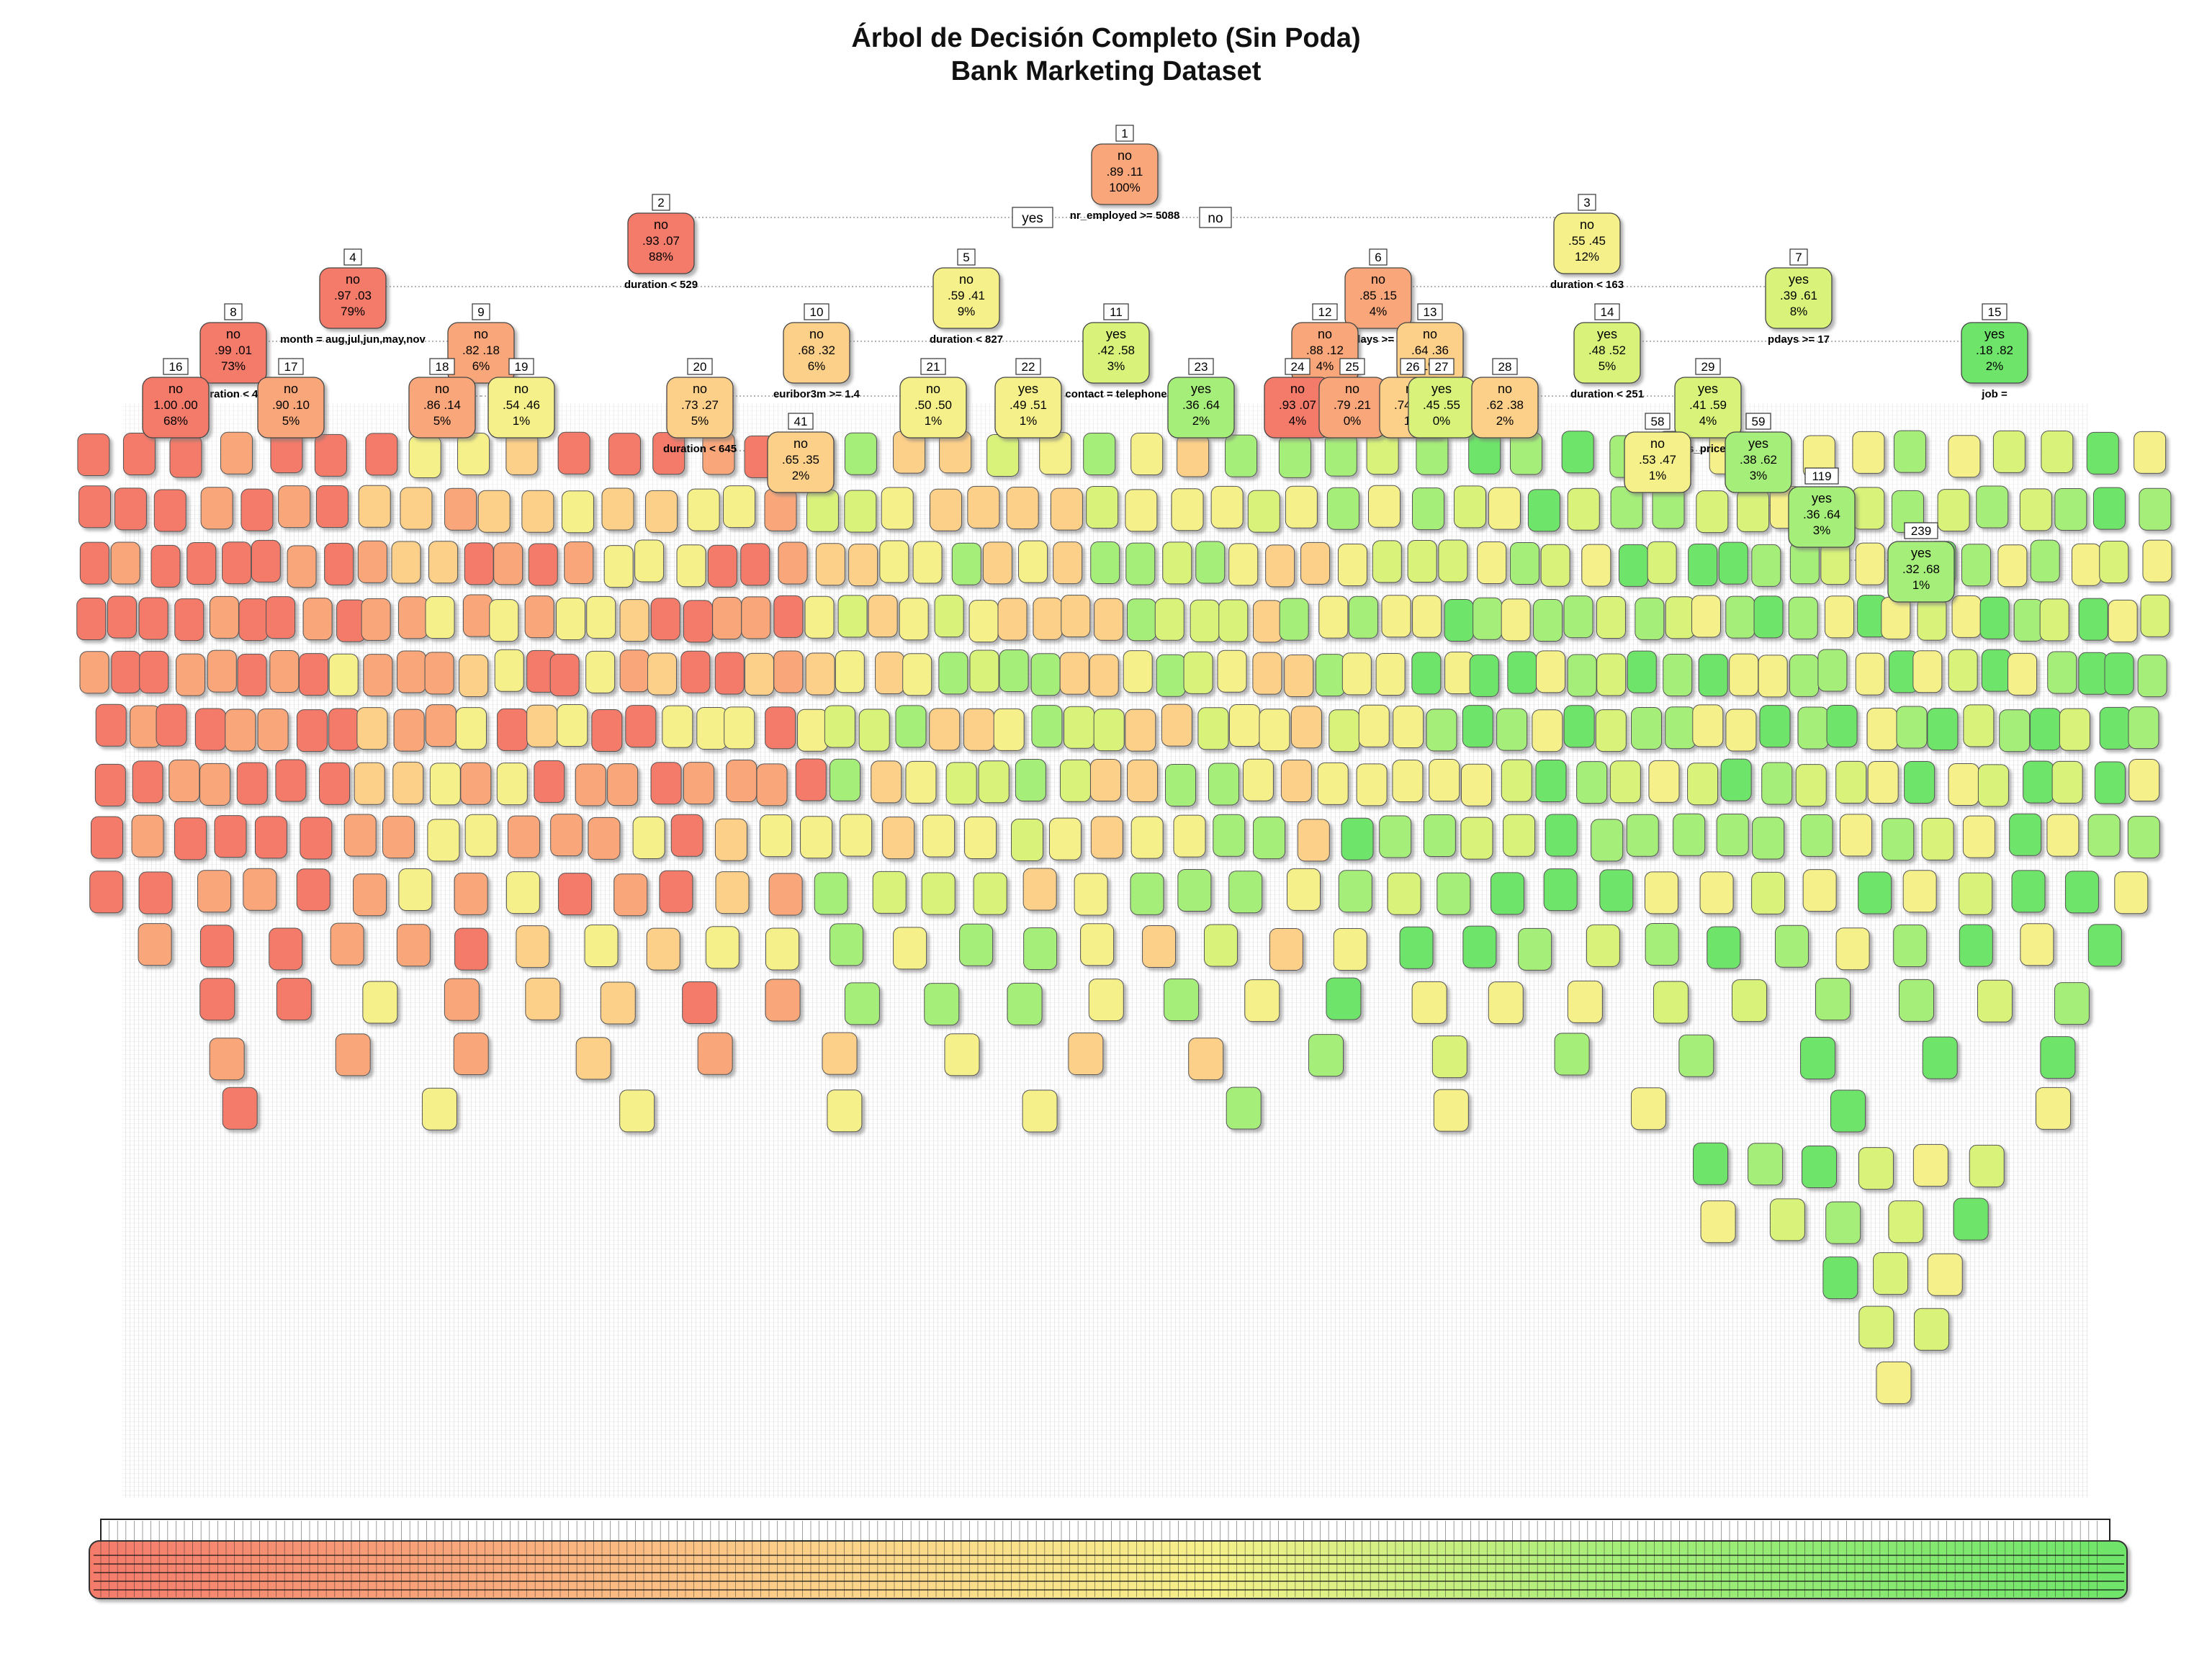  What do you see at coordinates (966, 339) in the screenshot?
I see `node-split-rule: duration < 827` at bounding box center [966, 339].